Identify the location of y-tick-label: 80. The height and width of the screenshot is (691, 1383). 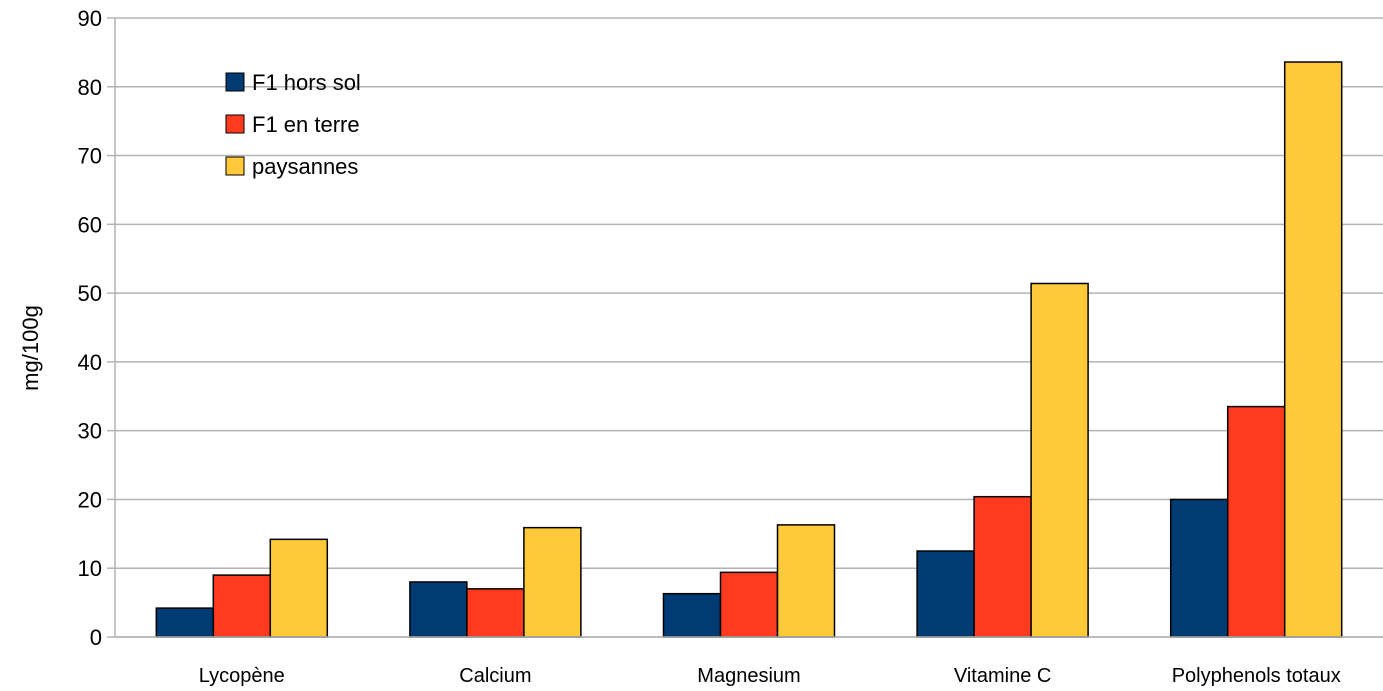
(90, 87).